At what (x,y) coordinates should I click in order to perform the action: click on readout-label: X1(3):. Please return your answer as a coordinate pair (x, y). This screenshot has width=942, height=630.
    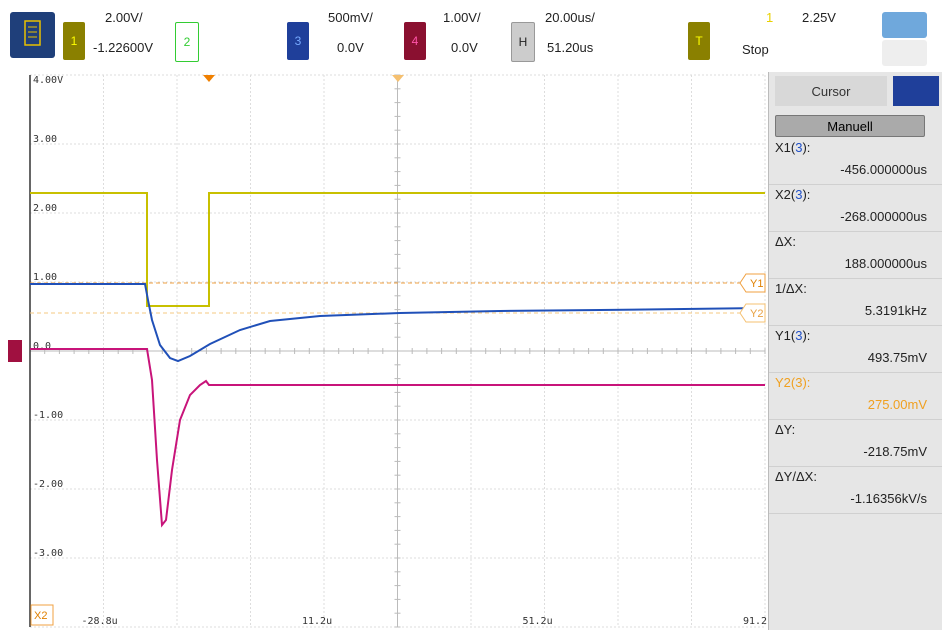
    Looking at the image, I should click on (792, 147).